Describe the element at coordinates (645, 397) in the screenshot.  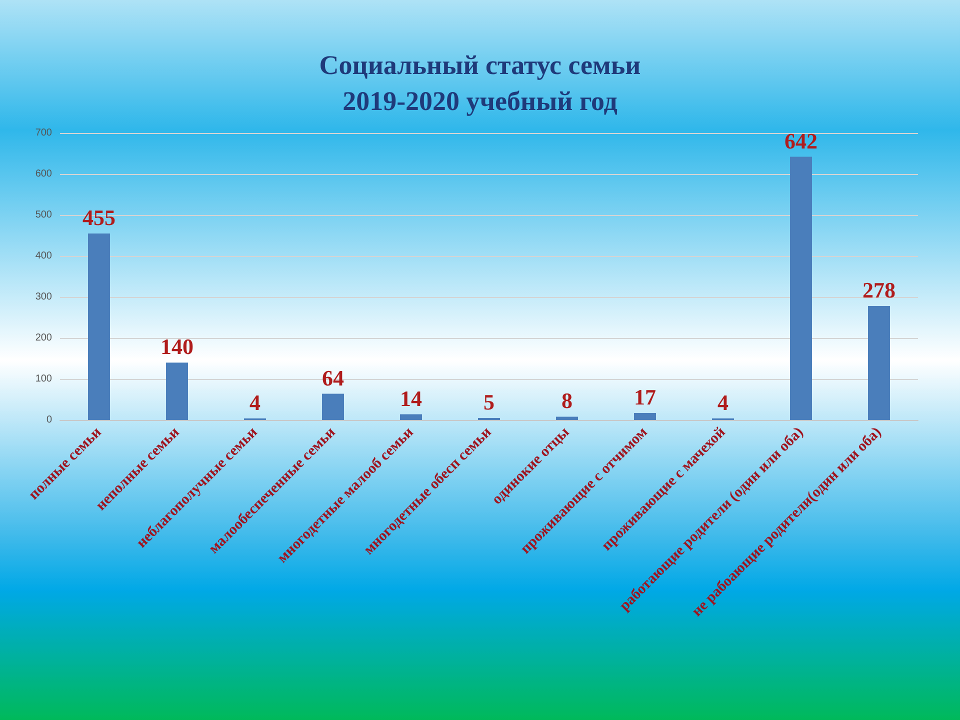
I see `data-label: 17` at that location.